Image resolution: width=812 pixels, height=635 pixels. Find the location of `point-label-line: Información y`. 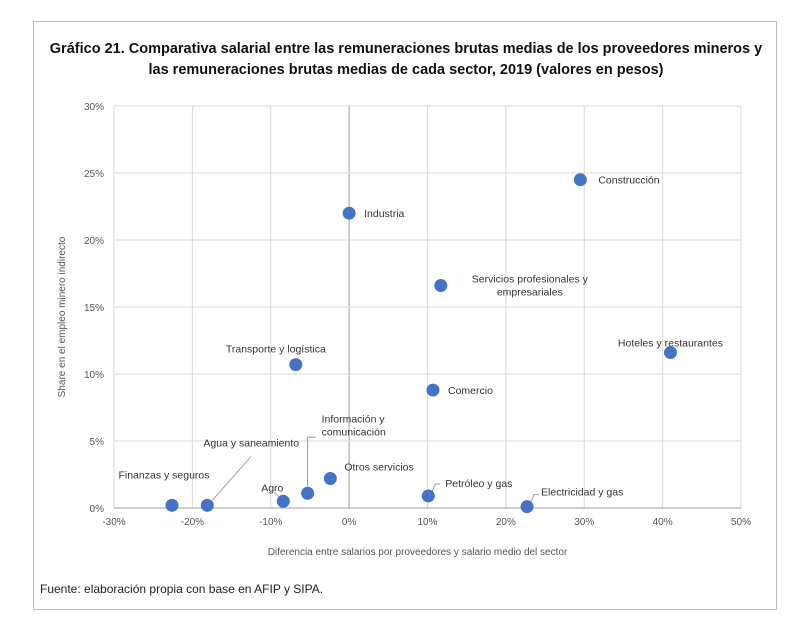

point-label-line: Información y is located at coordinates (354, 419).